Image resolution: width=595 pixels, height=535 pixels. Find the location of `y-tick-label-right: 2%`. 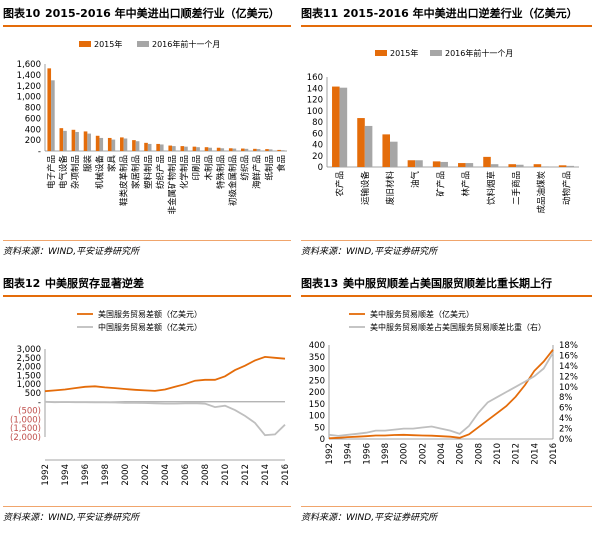

y-tick-label-right: 2% is located at coordinates (566, 430).